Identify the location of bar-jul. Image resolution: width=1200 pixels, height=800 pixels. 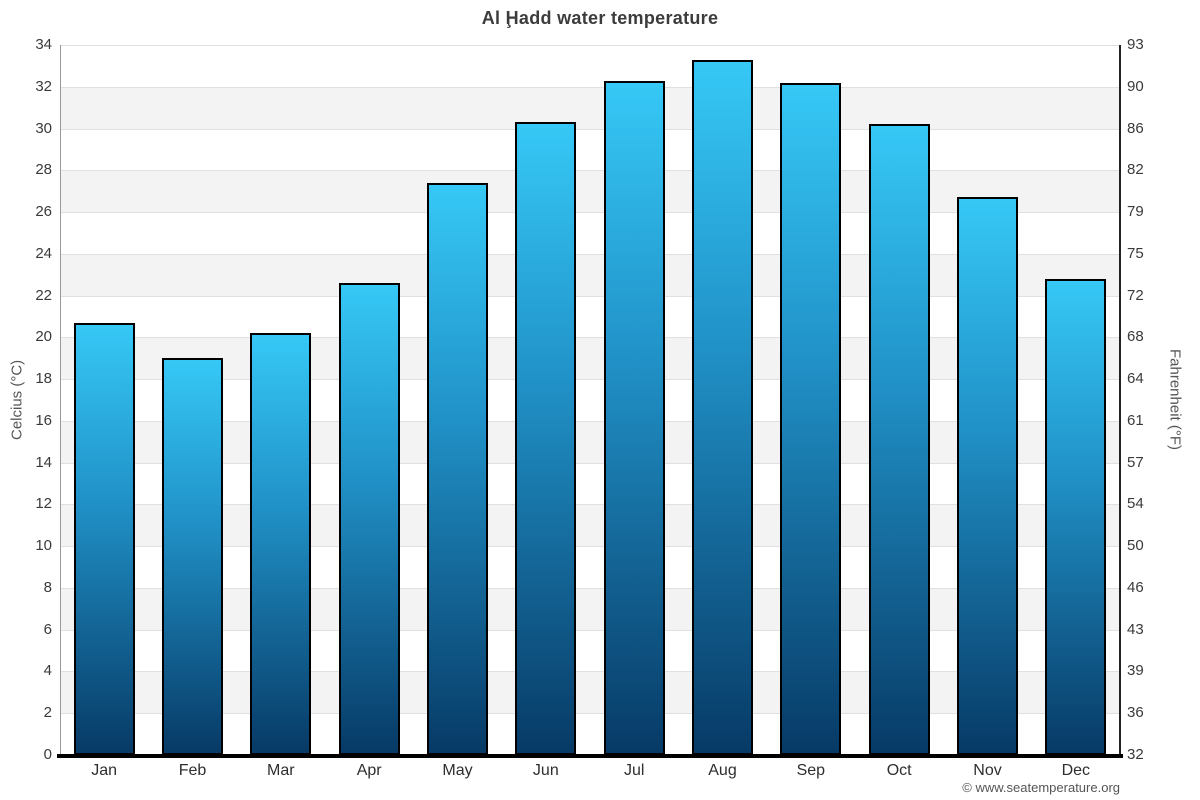
(634, 417).